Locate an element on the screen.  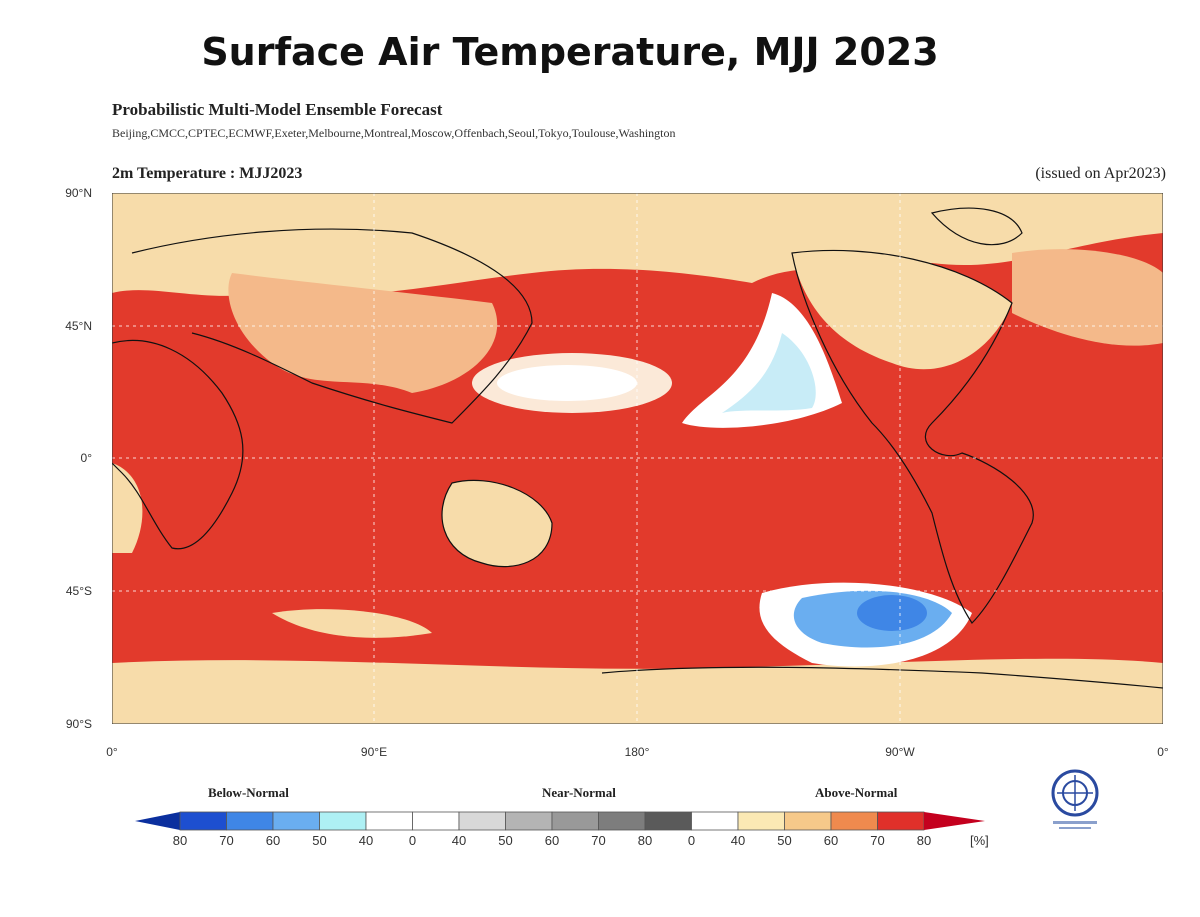
colorbar-arrow-high is located at coordinates (954, 821).